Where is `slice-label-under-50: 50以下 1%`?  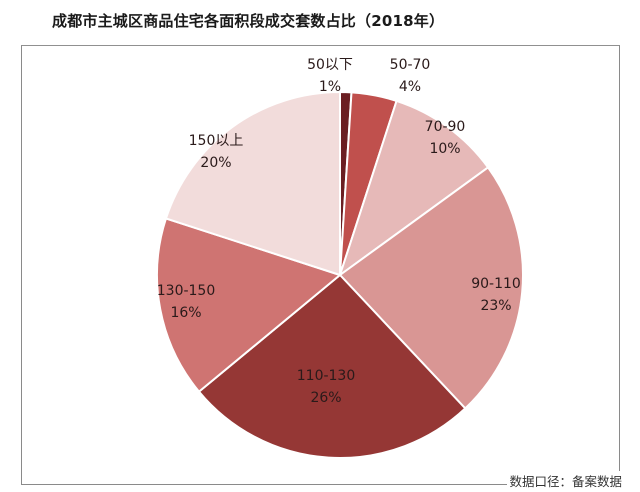 slice-label-under-50: 50以下 1% is located at coordinates (330, 76).